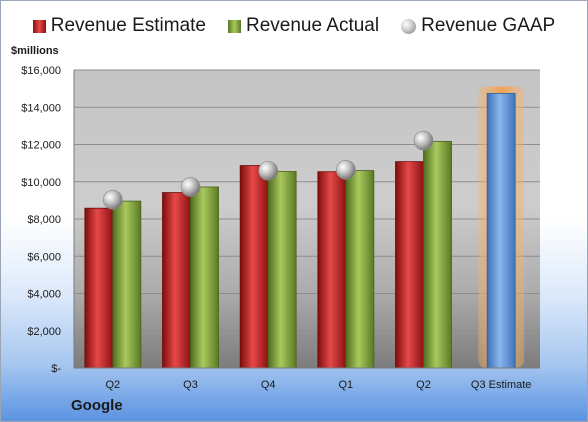 The image size is (588, 422). I want to click on x-tick-label: Q4, so click(268, 385).